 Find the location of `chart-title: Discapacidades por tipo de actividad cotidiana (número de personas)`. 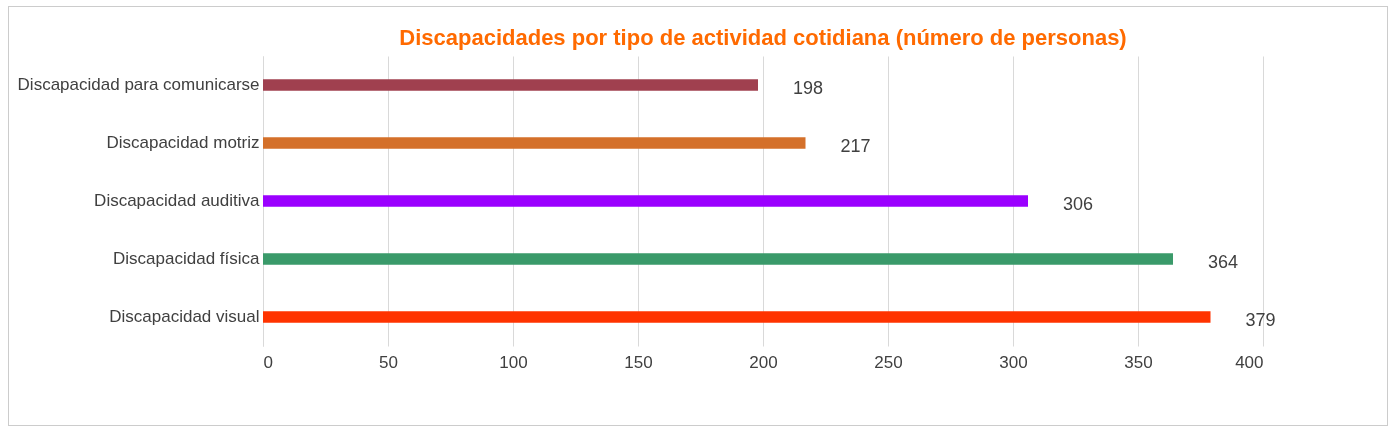

chart-title: Discapacidades por tipo de actividad cotidiana (número de personas) is located at coordinates (763, 37).